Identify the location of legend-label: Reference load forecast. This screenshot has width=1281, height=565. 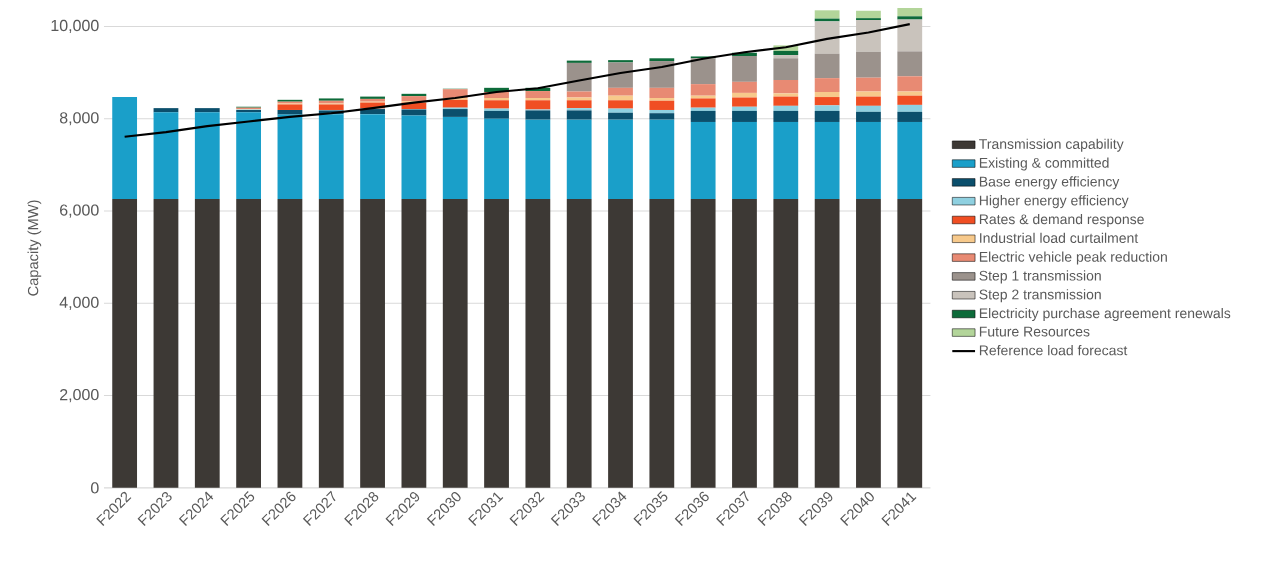
(1053, 350).